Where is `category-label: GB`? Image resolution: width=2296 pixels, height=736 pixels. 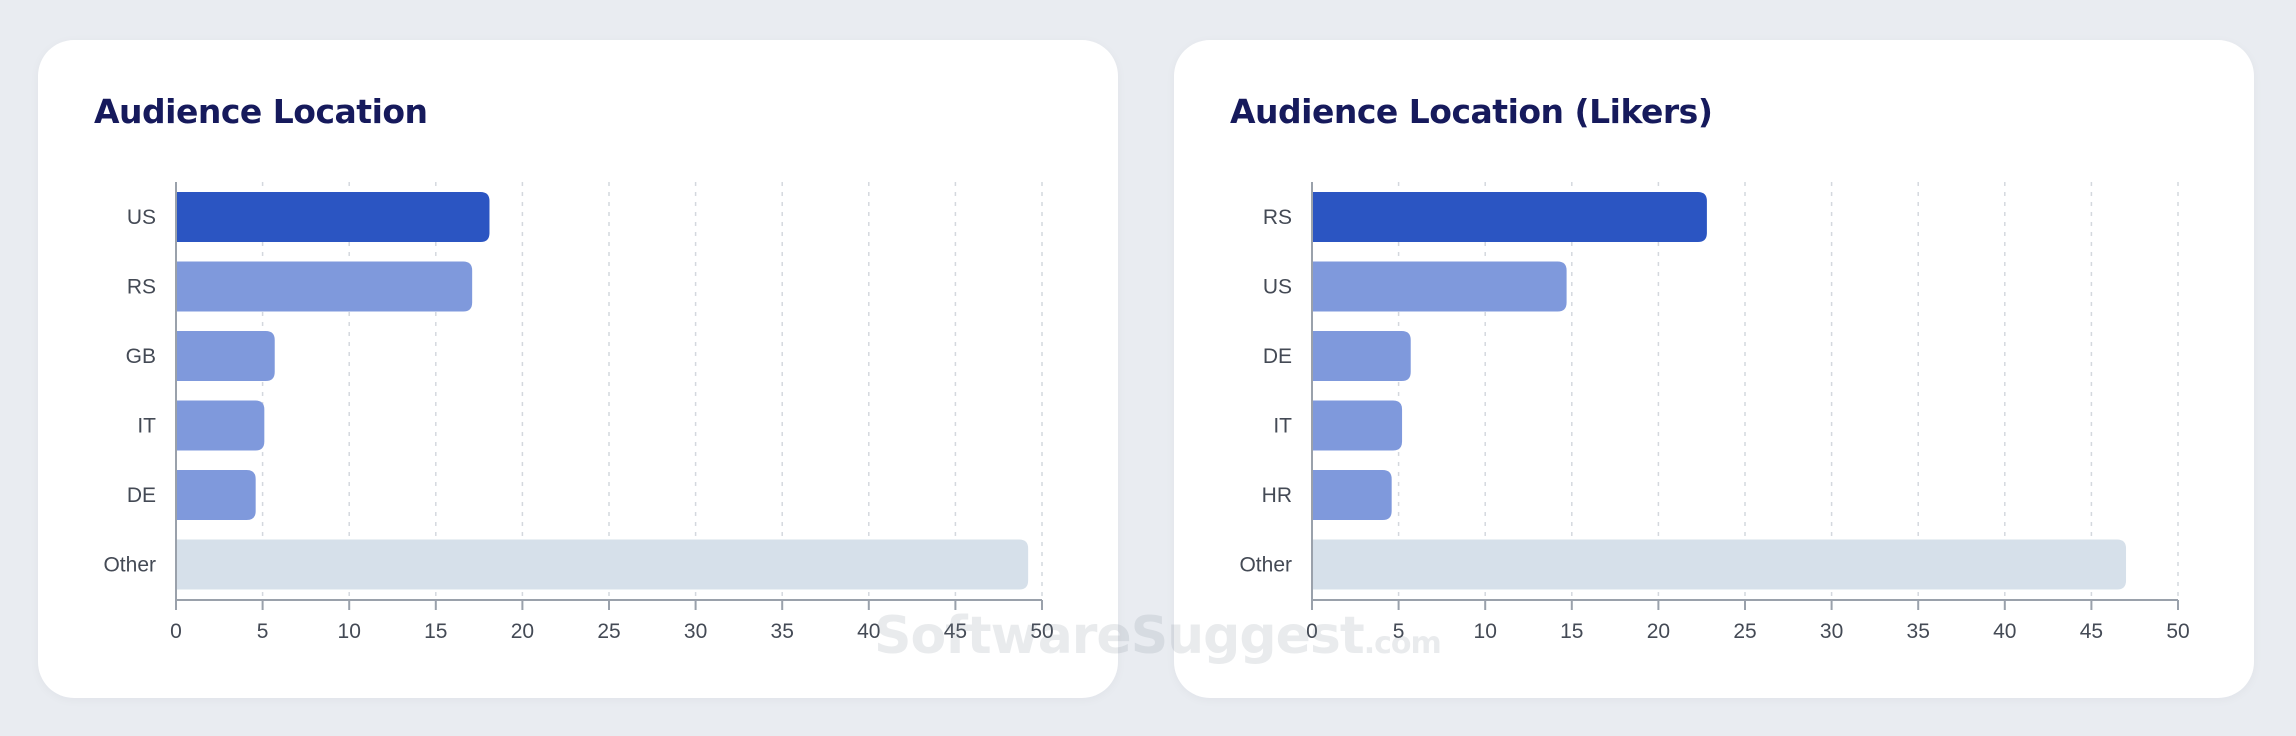 category-label: GB is located at coordinates (141, 356).